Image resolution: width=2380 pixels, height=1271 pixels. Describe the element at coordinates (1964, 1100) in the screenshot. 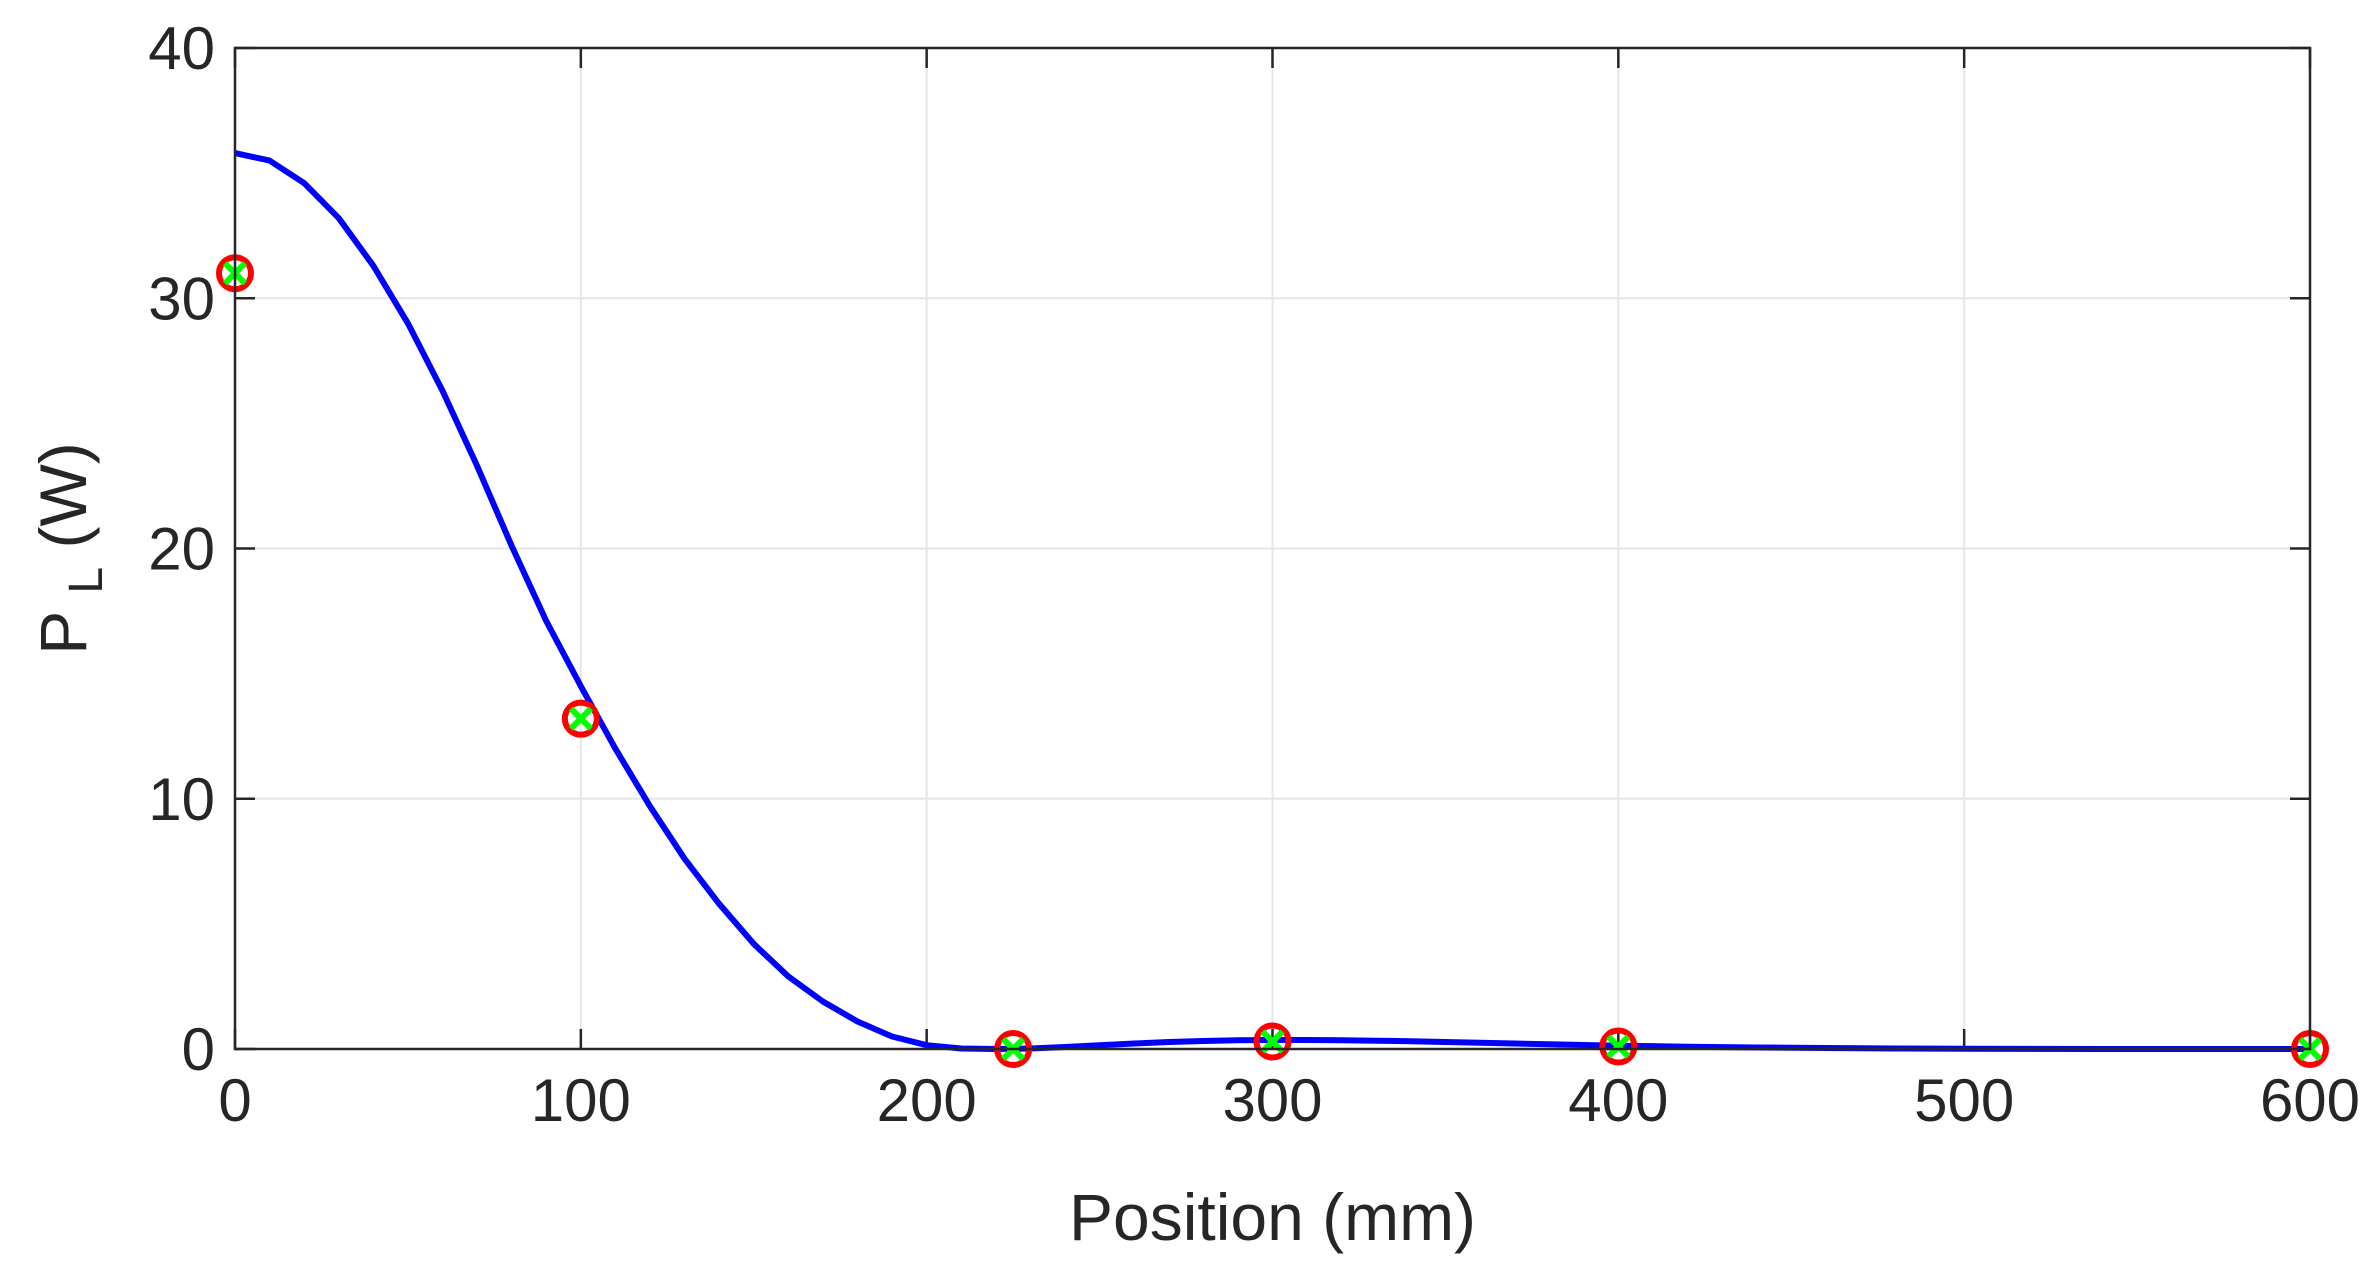

I see `x-tick-label: 500` at that location.